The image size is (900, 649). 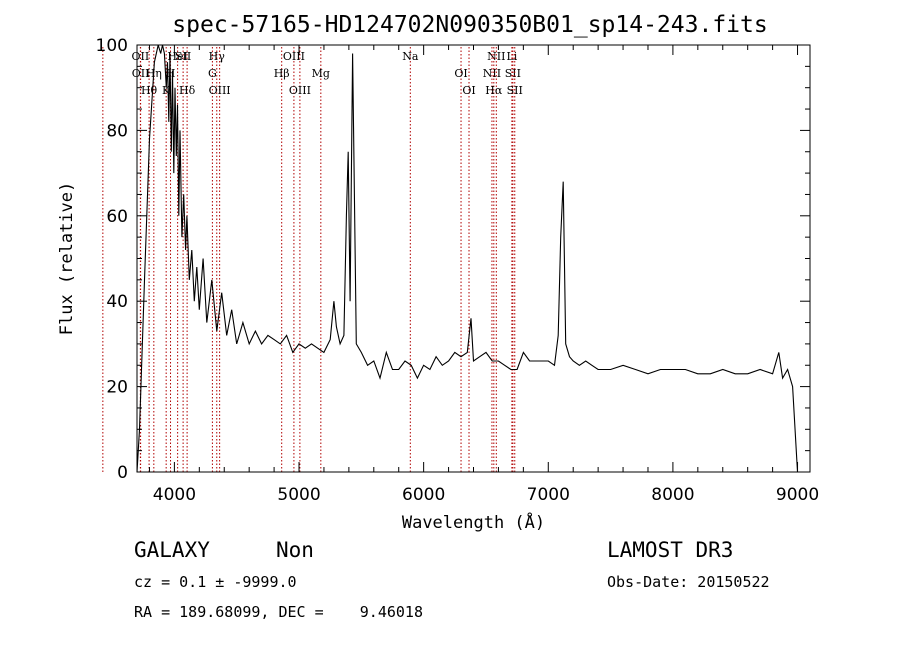 What do you see at coordinates (212, 73) in the screenshot?
I see `line-marker-label: G` at bounding box center [212, 73].